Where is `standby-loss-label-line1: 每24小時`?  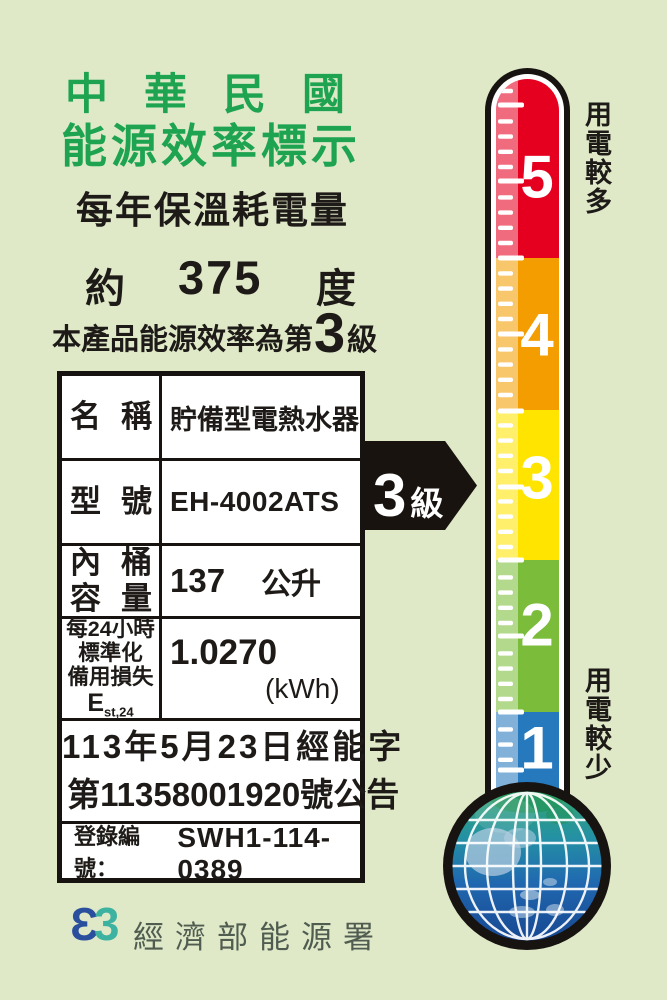
standby-loss-label-line1: 每24小時 is located at coordinates (110, 628).